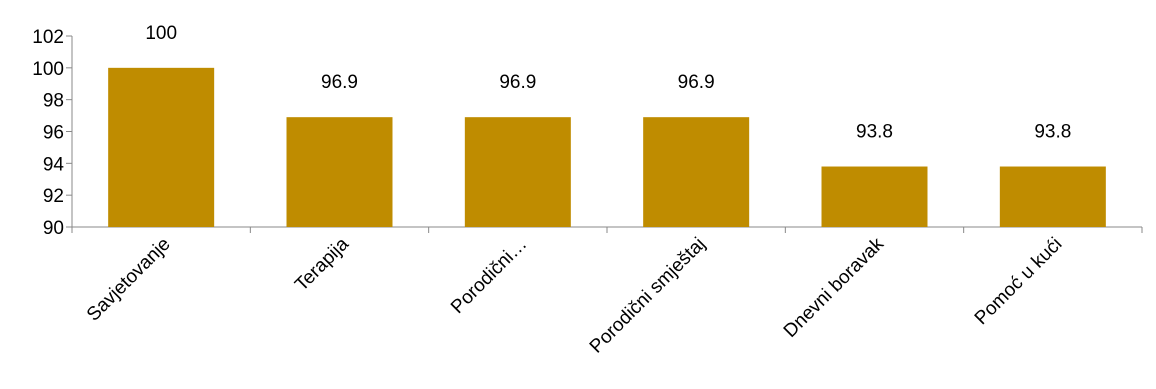 Image resolution: width=1156 pixels, height=389 pixels. What do you see at coordinates (48, 37) in the screenshot?
I see `y-tick-label: 102` at bounding box center [48, 37].